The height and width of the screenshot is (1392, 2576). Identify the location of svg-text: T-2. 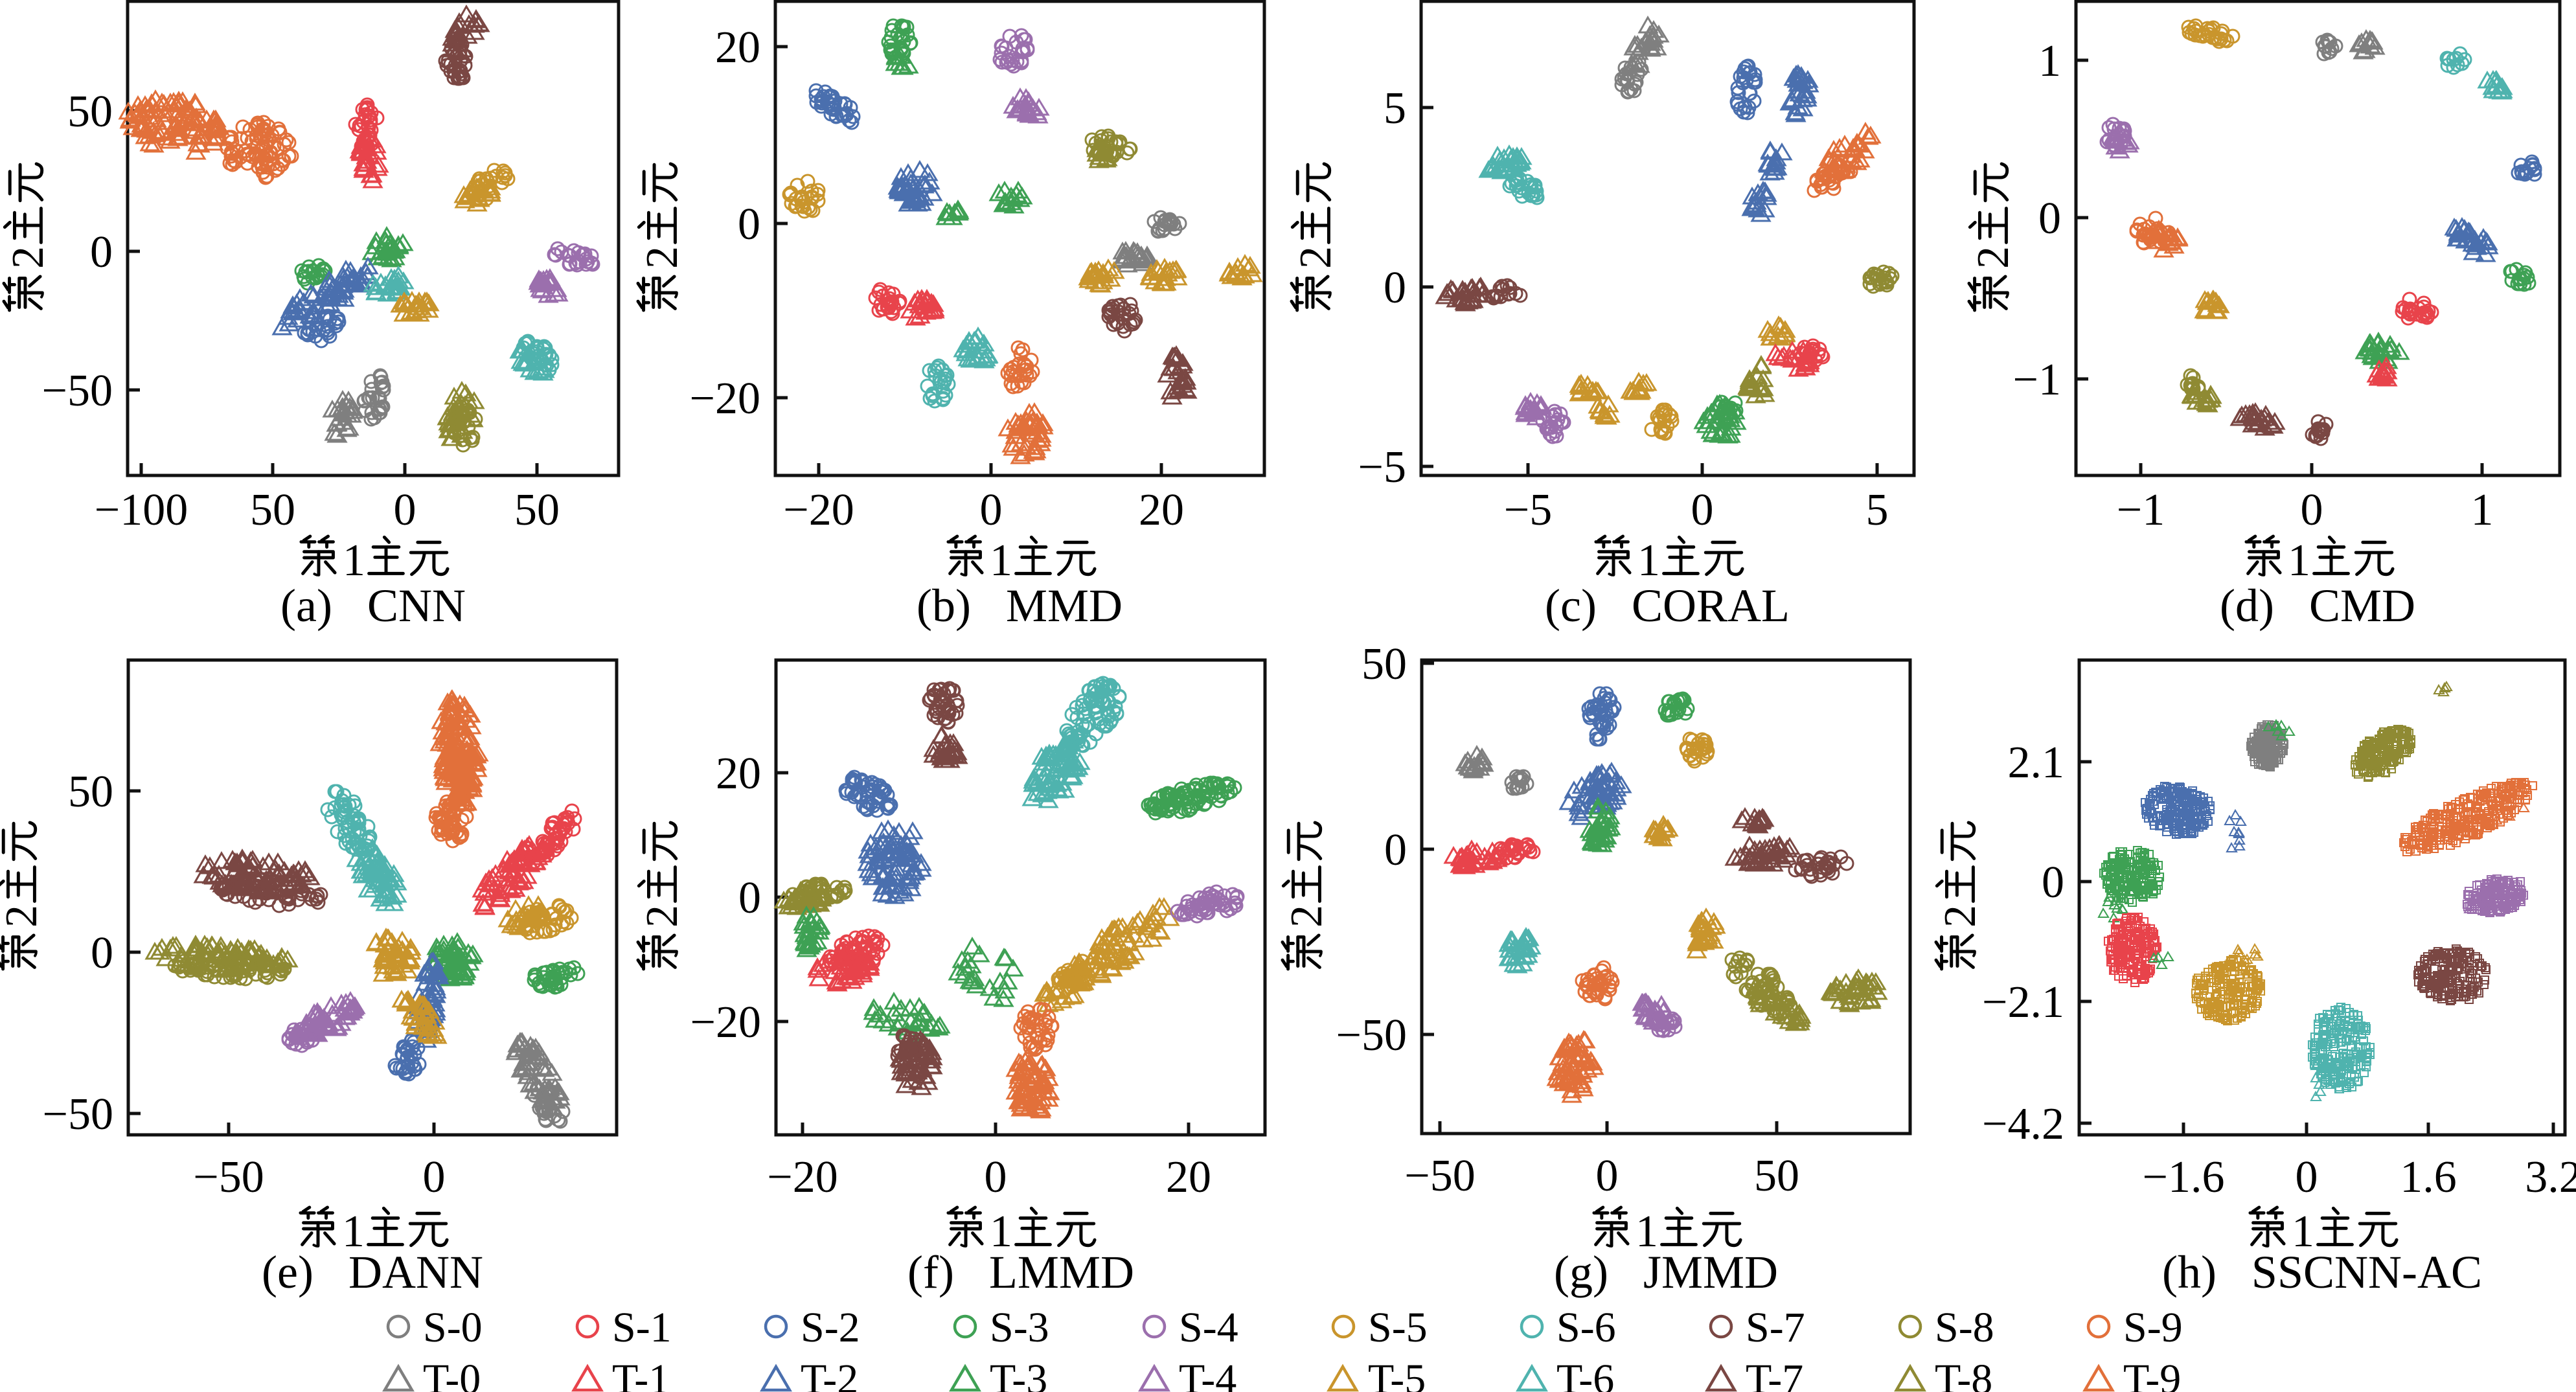
(830, 1374).